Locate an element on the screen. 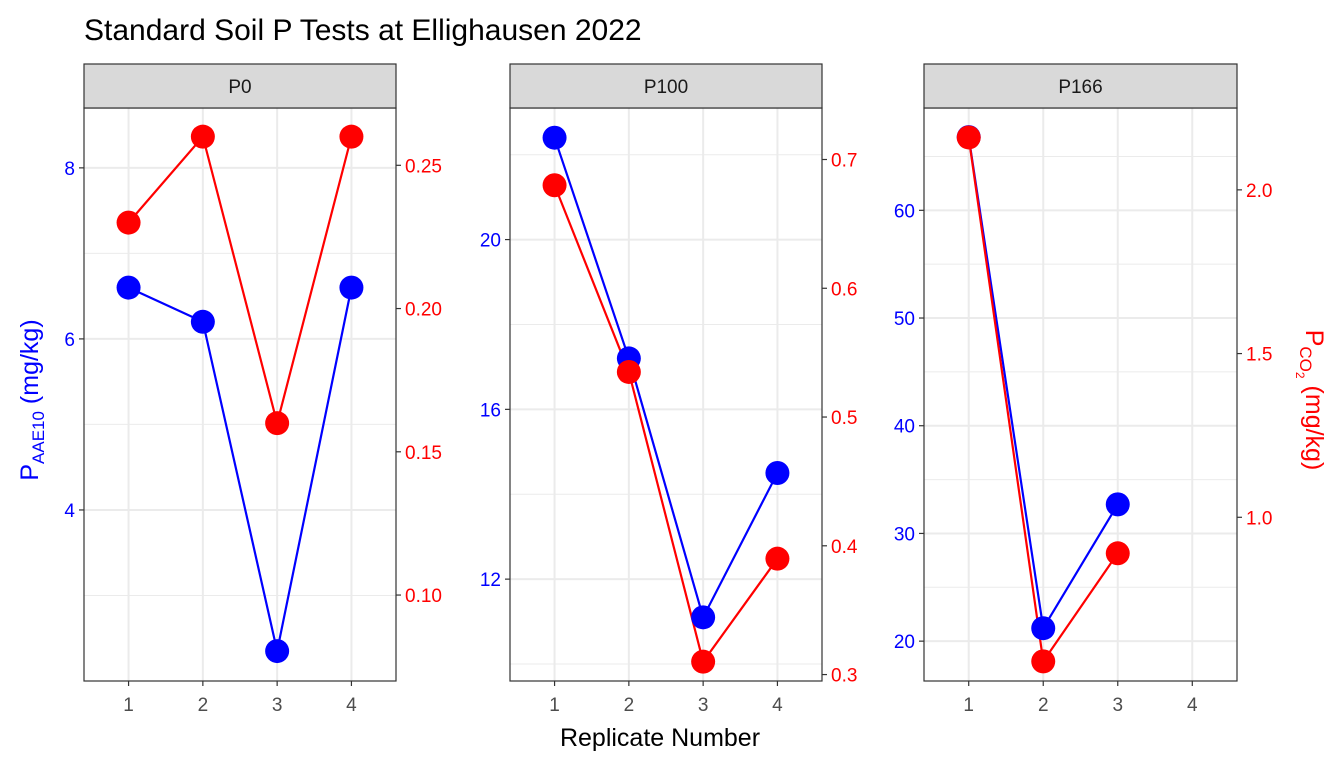  facet-strip-label: P166 is located at coordinates (1080, 87).